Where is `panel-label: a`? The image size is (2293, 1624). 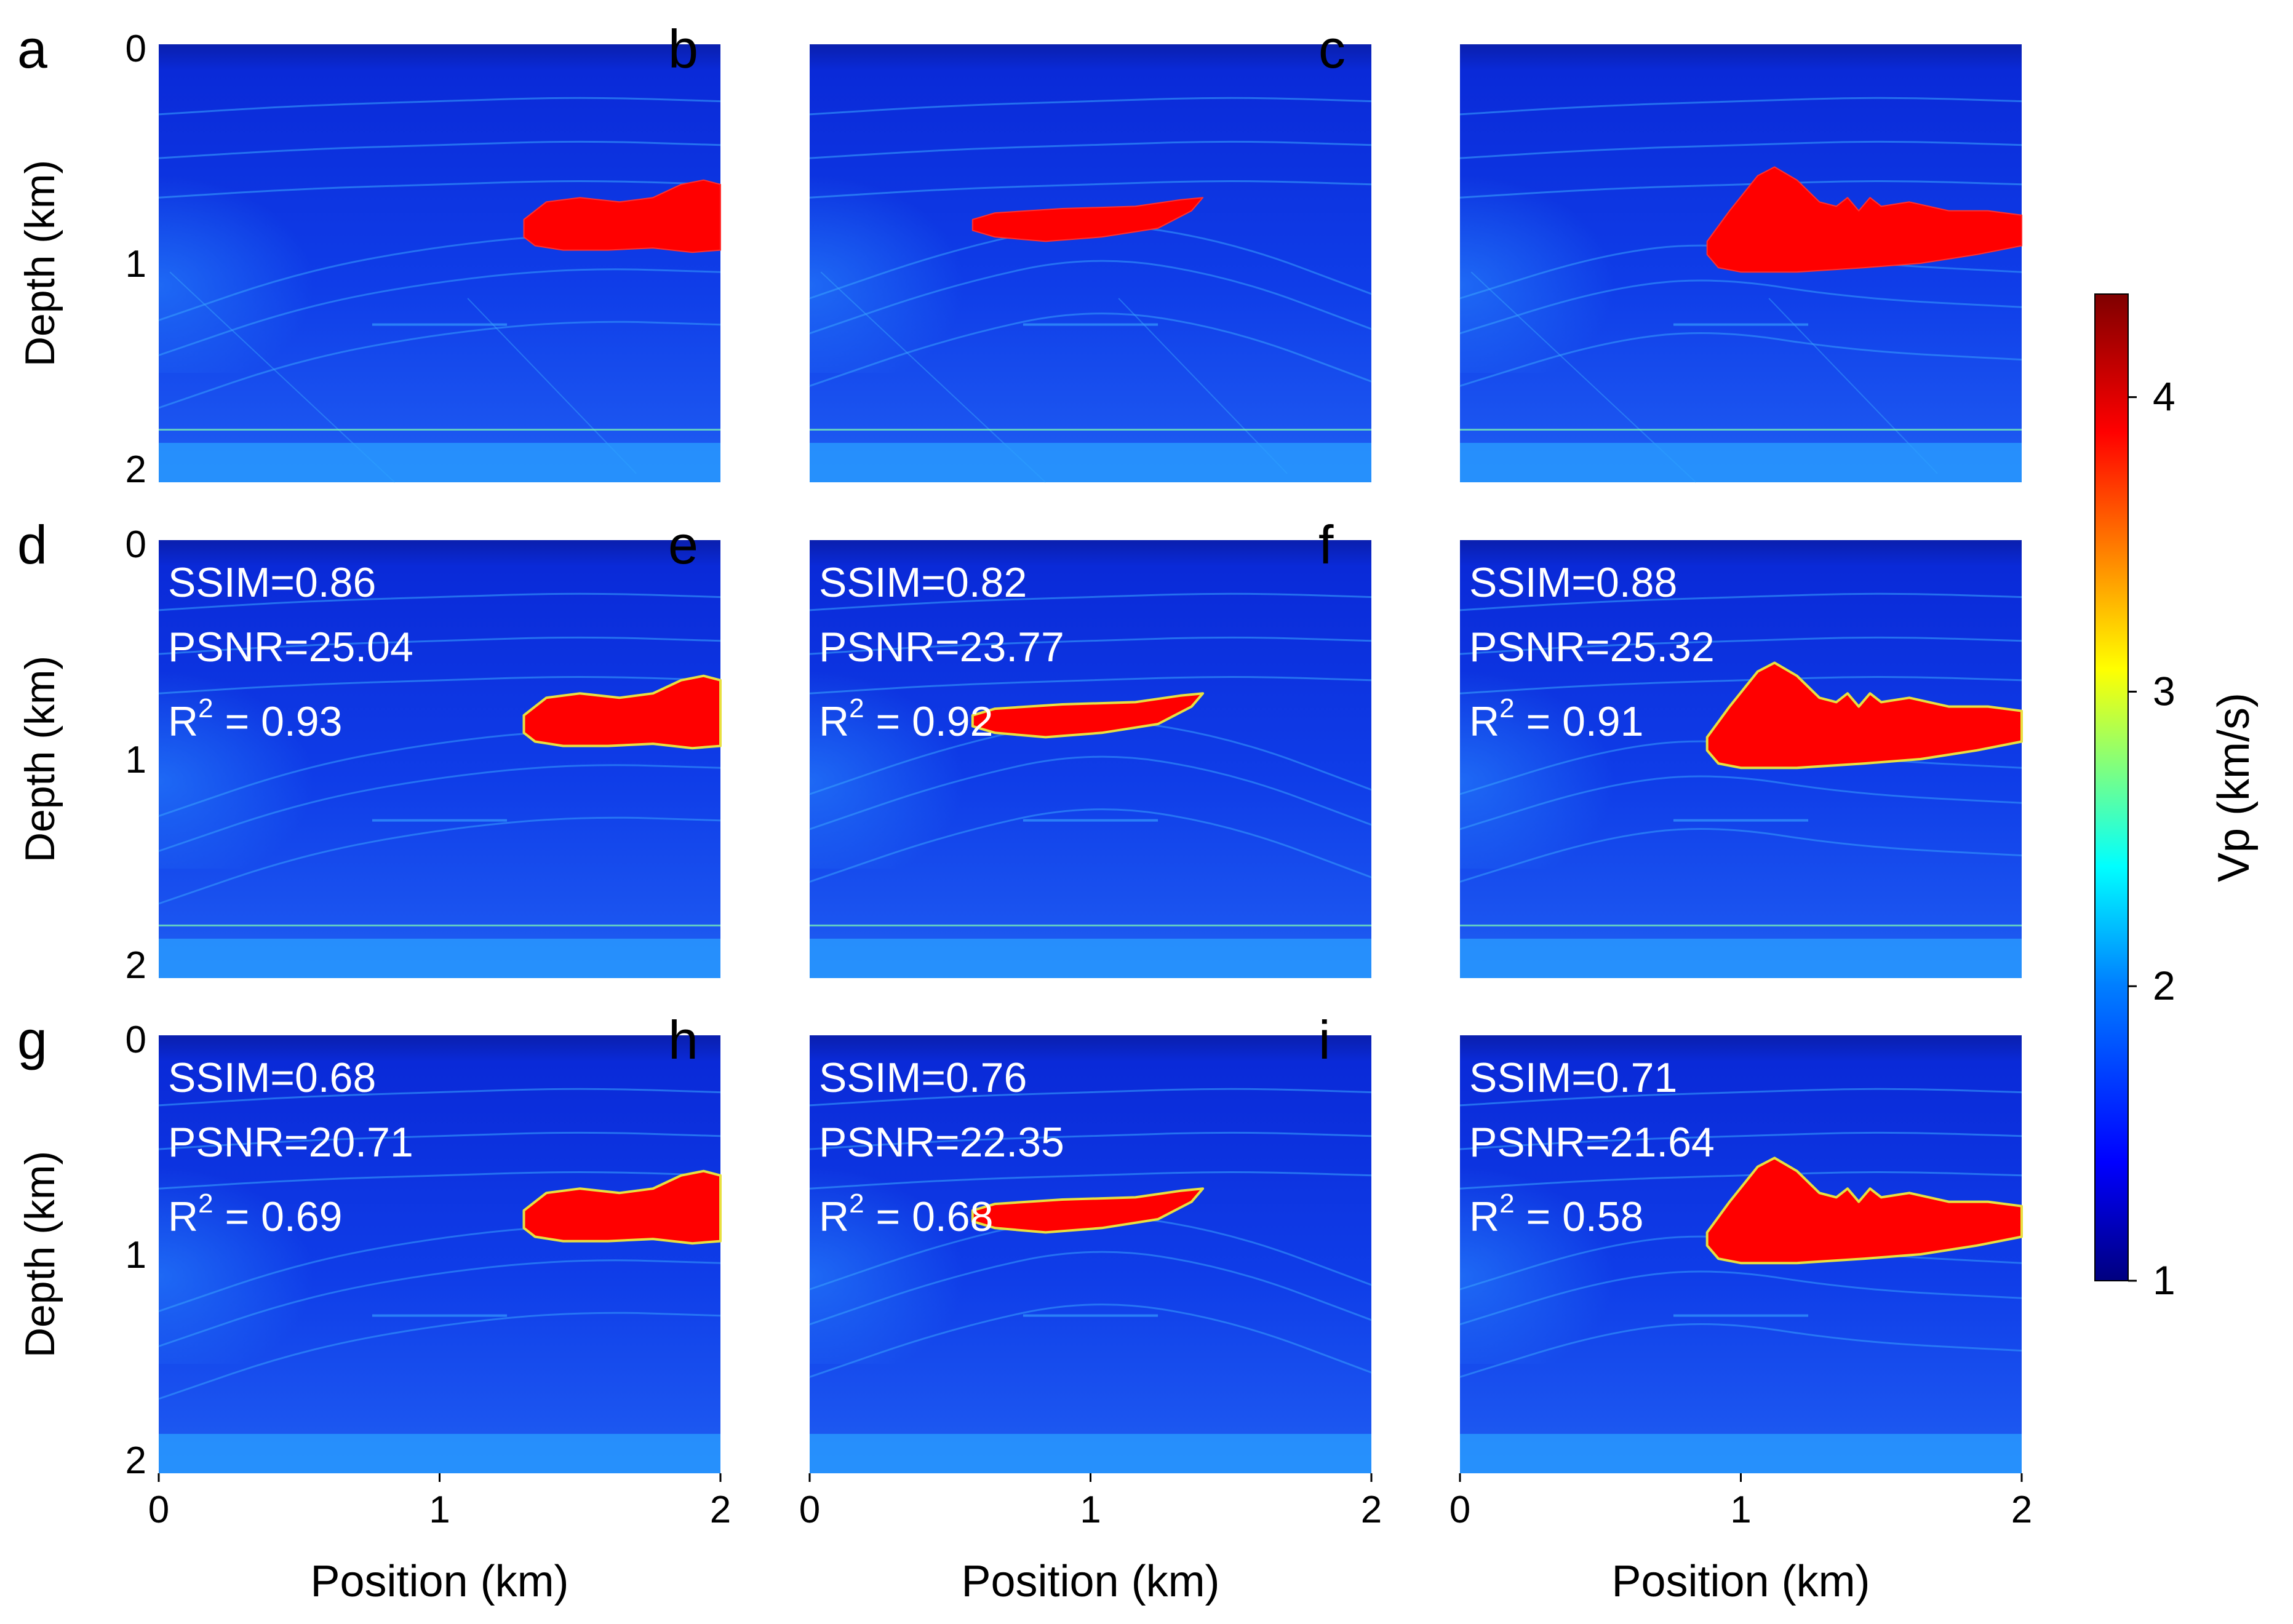
panel-label: a is located at coordinates (32, 48).